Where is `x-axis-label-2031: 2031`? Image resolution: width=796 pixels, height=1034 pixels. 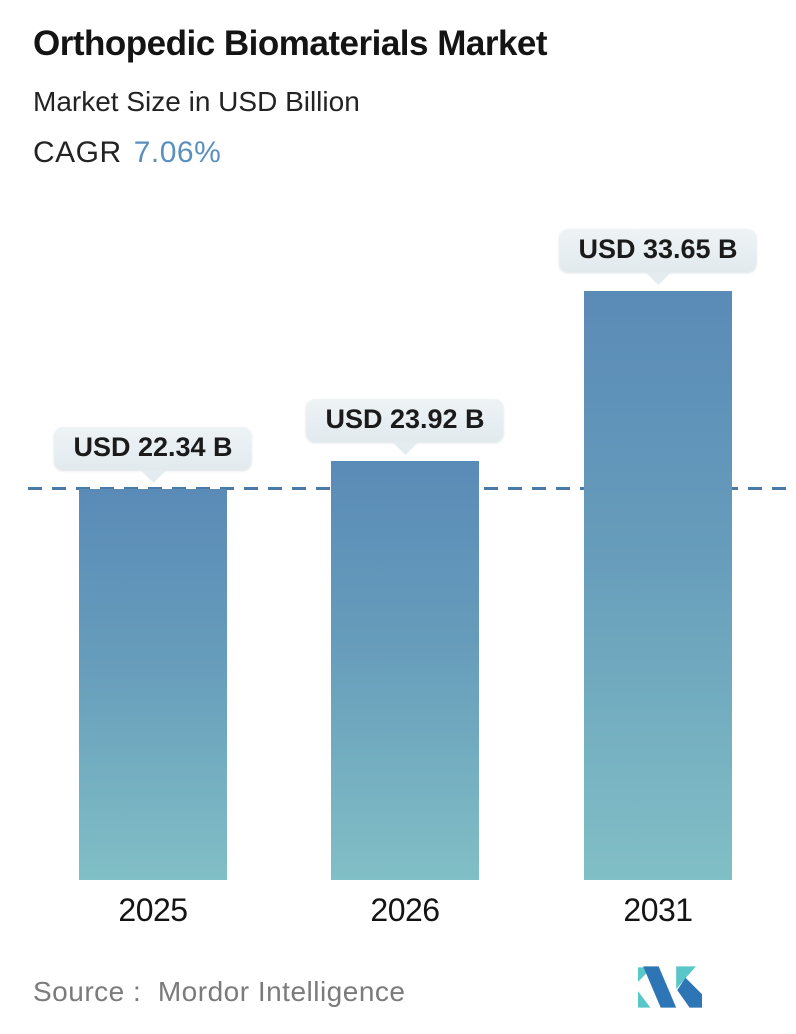 x-axis-label-2031: 2031 is located at coordinates (658, 910).